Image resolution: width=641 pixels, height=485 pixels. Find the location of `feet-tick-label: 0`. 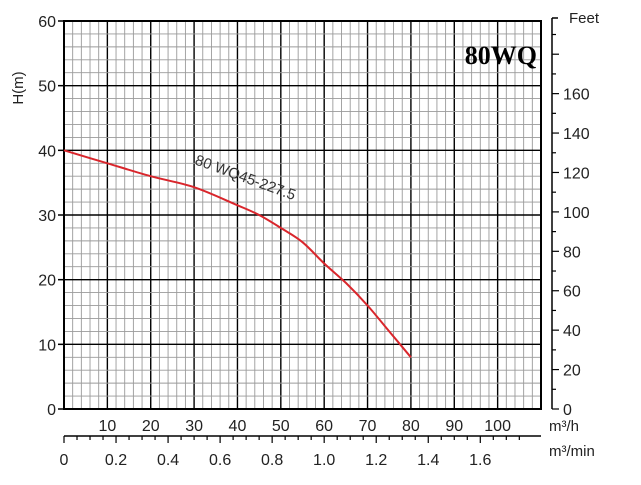

feet-tick-label: 0 is located at coordinates (567, 410).